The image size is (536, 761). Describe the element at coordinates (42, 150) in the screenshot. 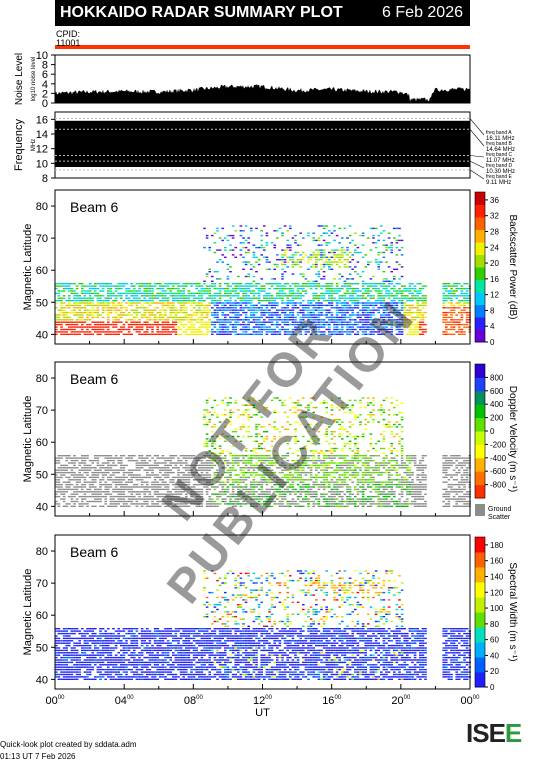

I see `freq-tick-label: 12` at that location.